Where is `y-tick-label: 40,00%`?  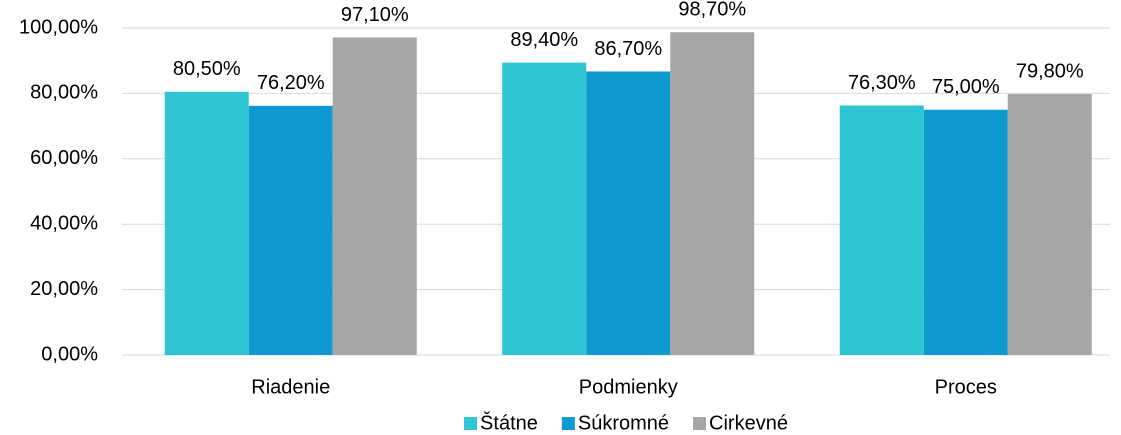
y-tick-label: 40,00% is located at coordinates (64, 223).